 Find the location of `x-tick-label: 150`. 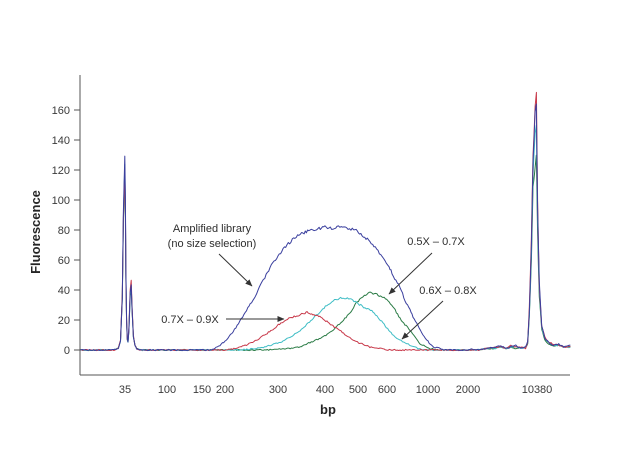

x-tick-label: 150 is located at coordinates (202, 390).